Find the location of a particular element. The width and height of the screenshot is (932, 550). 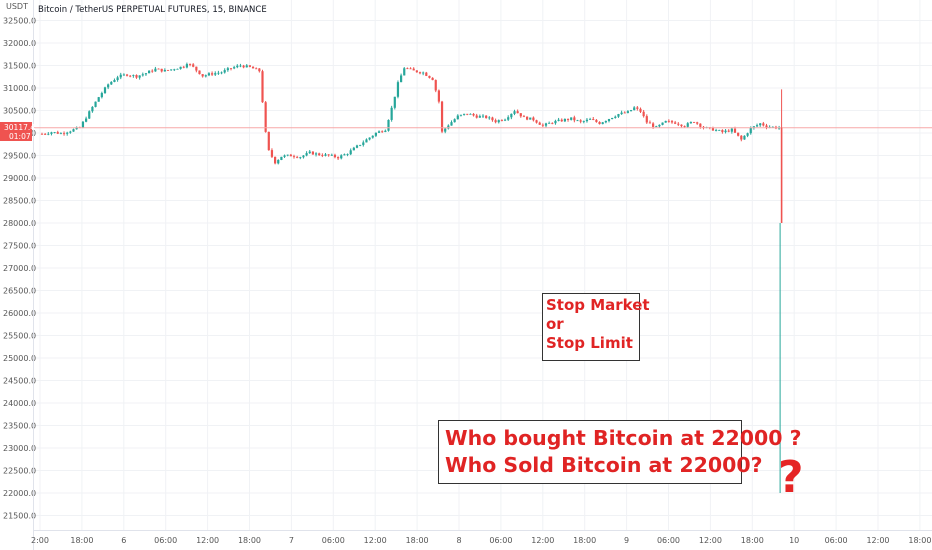

x-tick-label: 12:00 is located at coordinates (375, 540).